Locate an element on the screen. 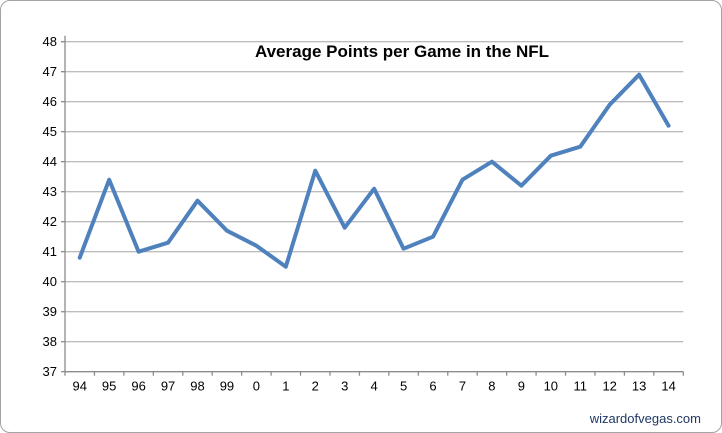  y-tick-label: 39 is located at coordinates (50, 311).